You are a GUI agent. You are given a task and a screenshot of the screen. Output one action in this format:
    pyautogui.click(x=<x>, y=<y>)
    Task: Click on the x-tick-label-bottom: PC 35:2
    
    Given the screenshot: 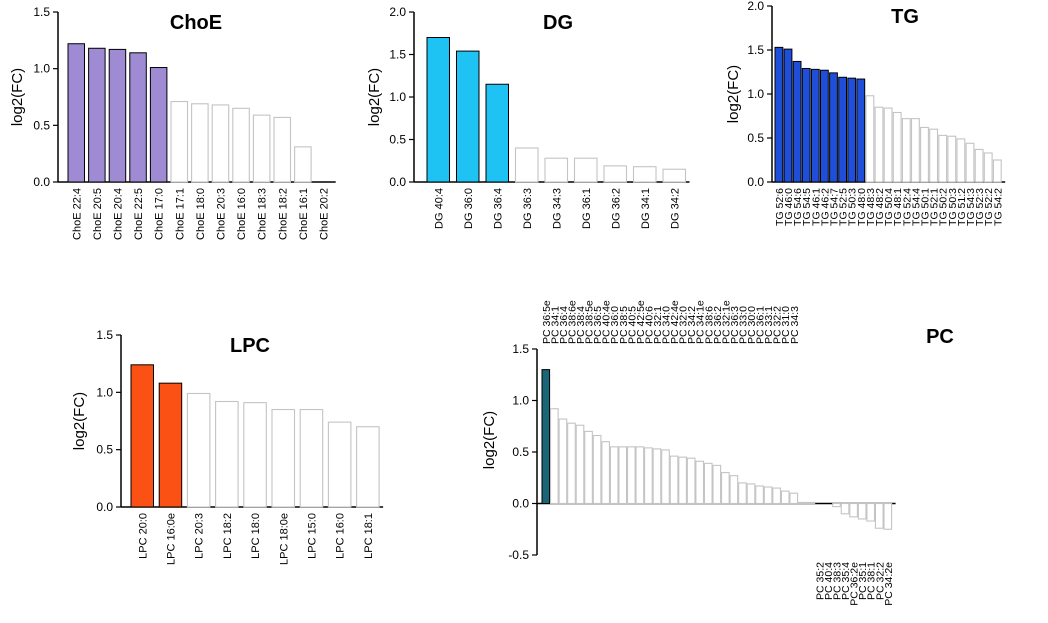 What is the action you would take?
    pyautogui.click(x=820, y=581)
    